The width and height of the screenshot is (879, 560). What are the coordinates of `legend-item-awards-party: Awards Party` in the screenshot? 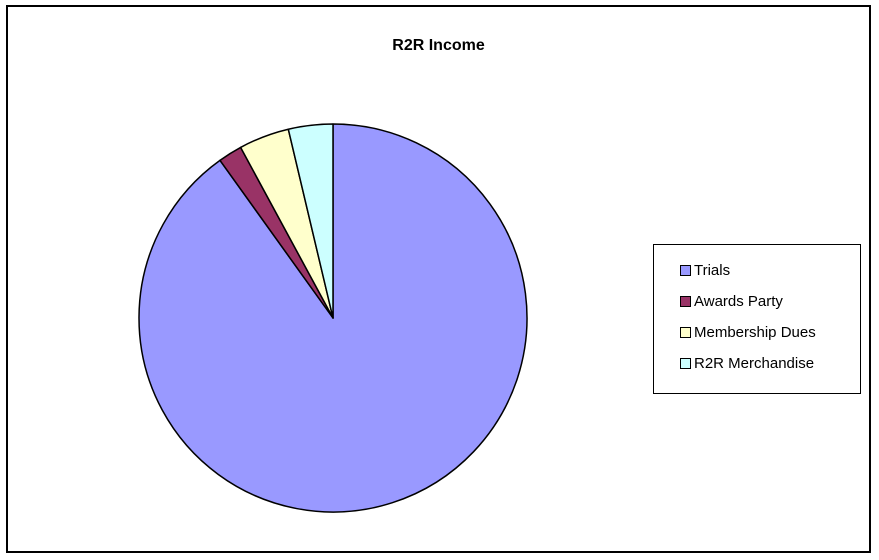 It's located at (757, 301).